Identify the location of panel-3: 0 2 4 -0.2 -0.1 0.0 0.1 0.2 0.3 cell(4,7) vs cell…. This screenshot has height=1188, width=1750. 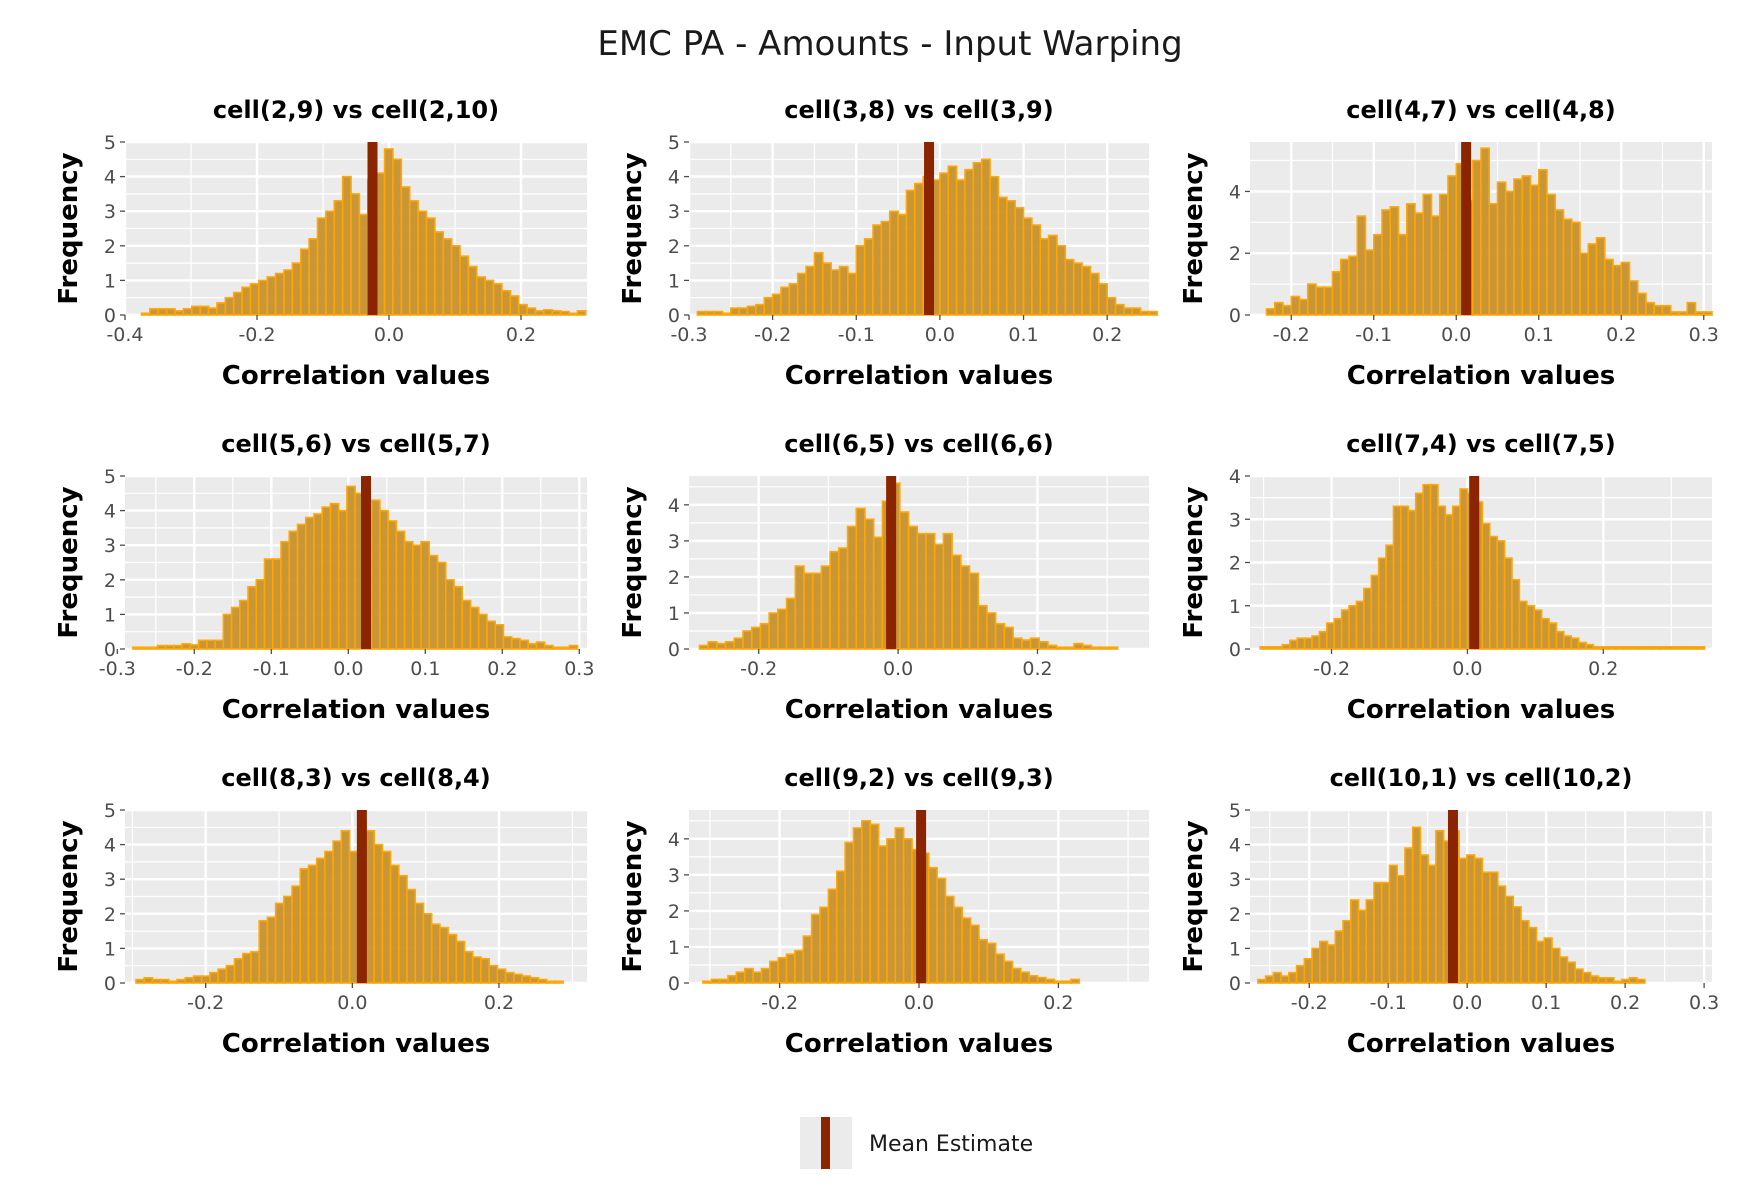
(1449, 243).